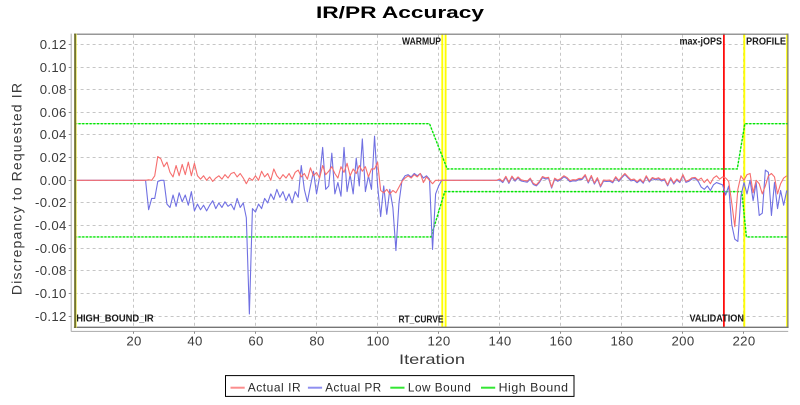 The width and height of the screenshot is (800, 405). What do you see at coordinates (51, 316) in the screenshot?
I see `svg-text: -0.12` at bounding box center [51, 316].